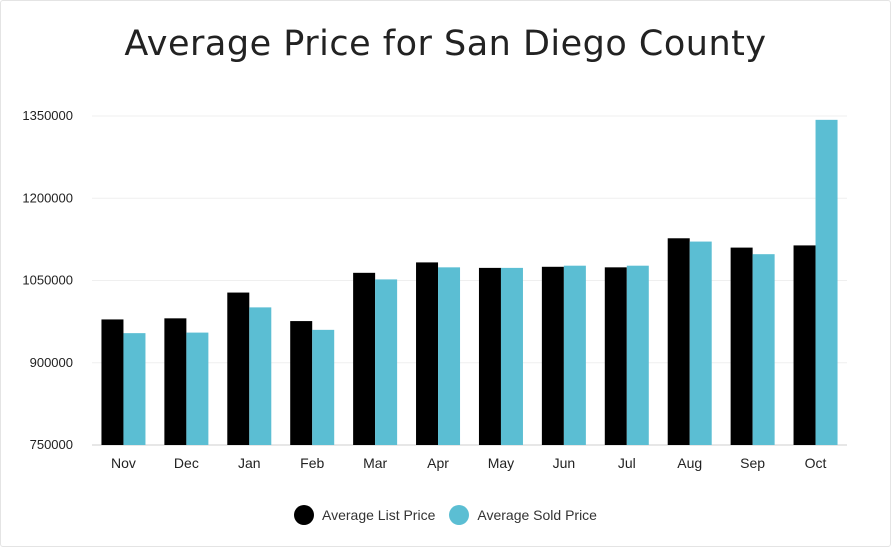 This screenshot has height=549, width=891. Describe the element at coordinates (51, 362) in the screenshot. I see `y-tick-label: 900000` at that location.